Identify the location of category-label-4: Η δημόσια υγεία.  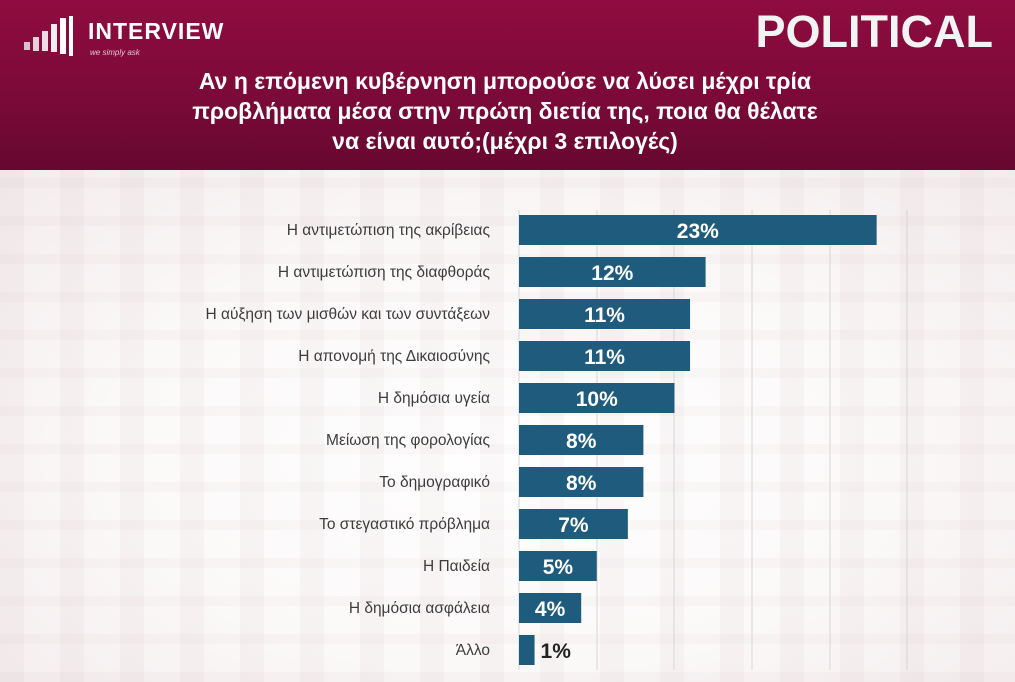
(434, 398).